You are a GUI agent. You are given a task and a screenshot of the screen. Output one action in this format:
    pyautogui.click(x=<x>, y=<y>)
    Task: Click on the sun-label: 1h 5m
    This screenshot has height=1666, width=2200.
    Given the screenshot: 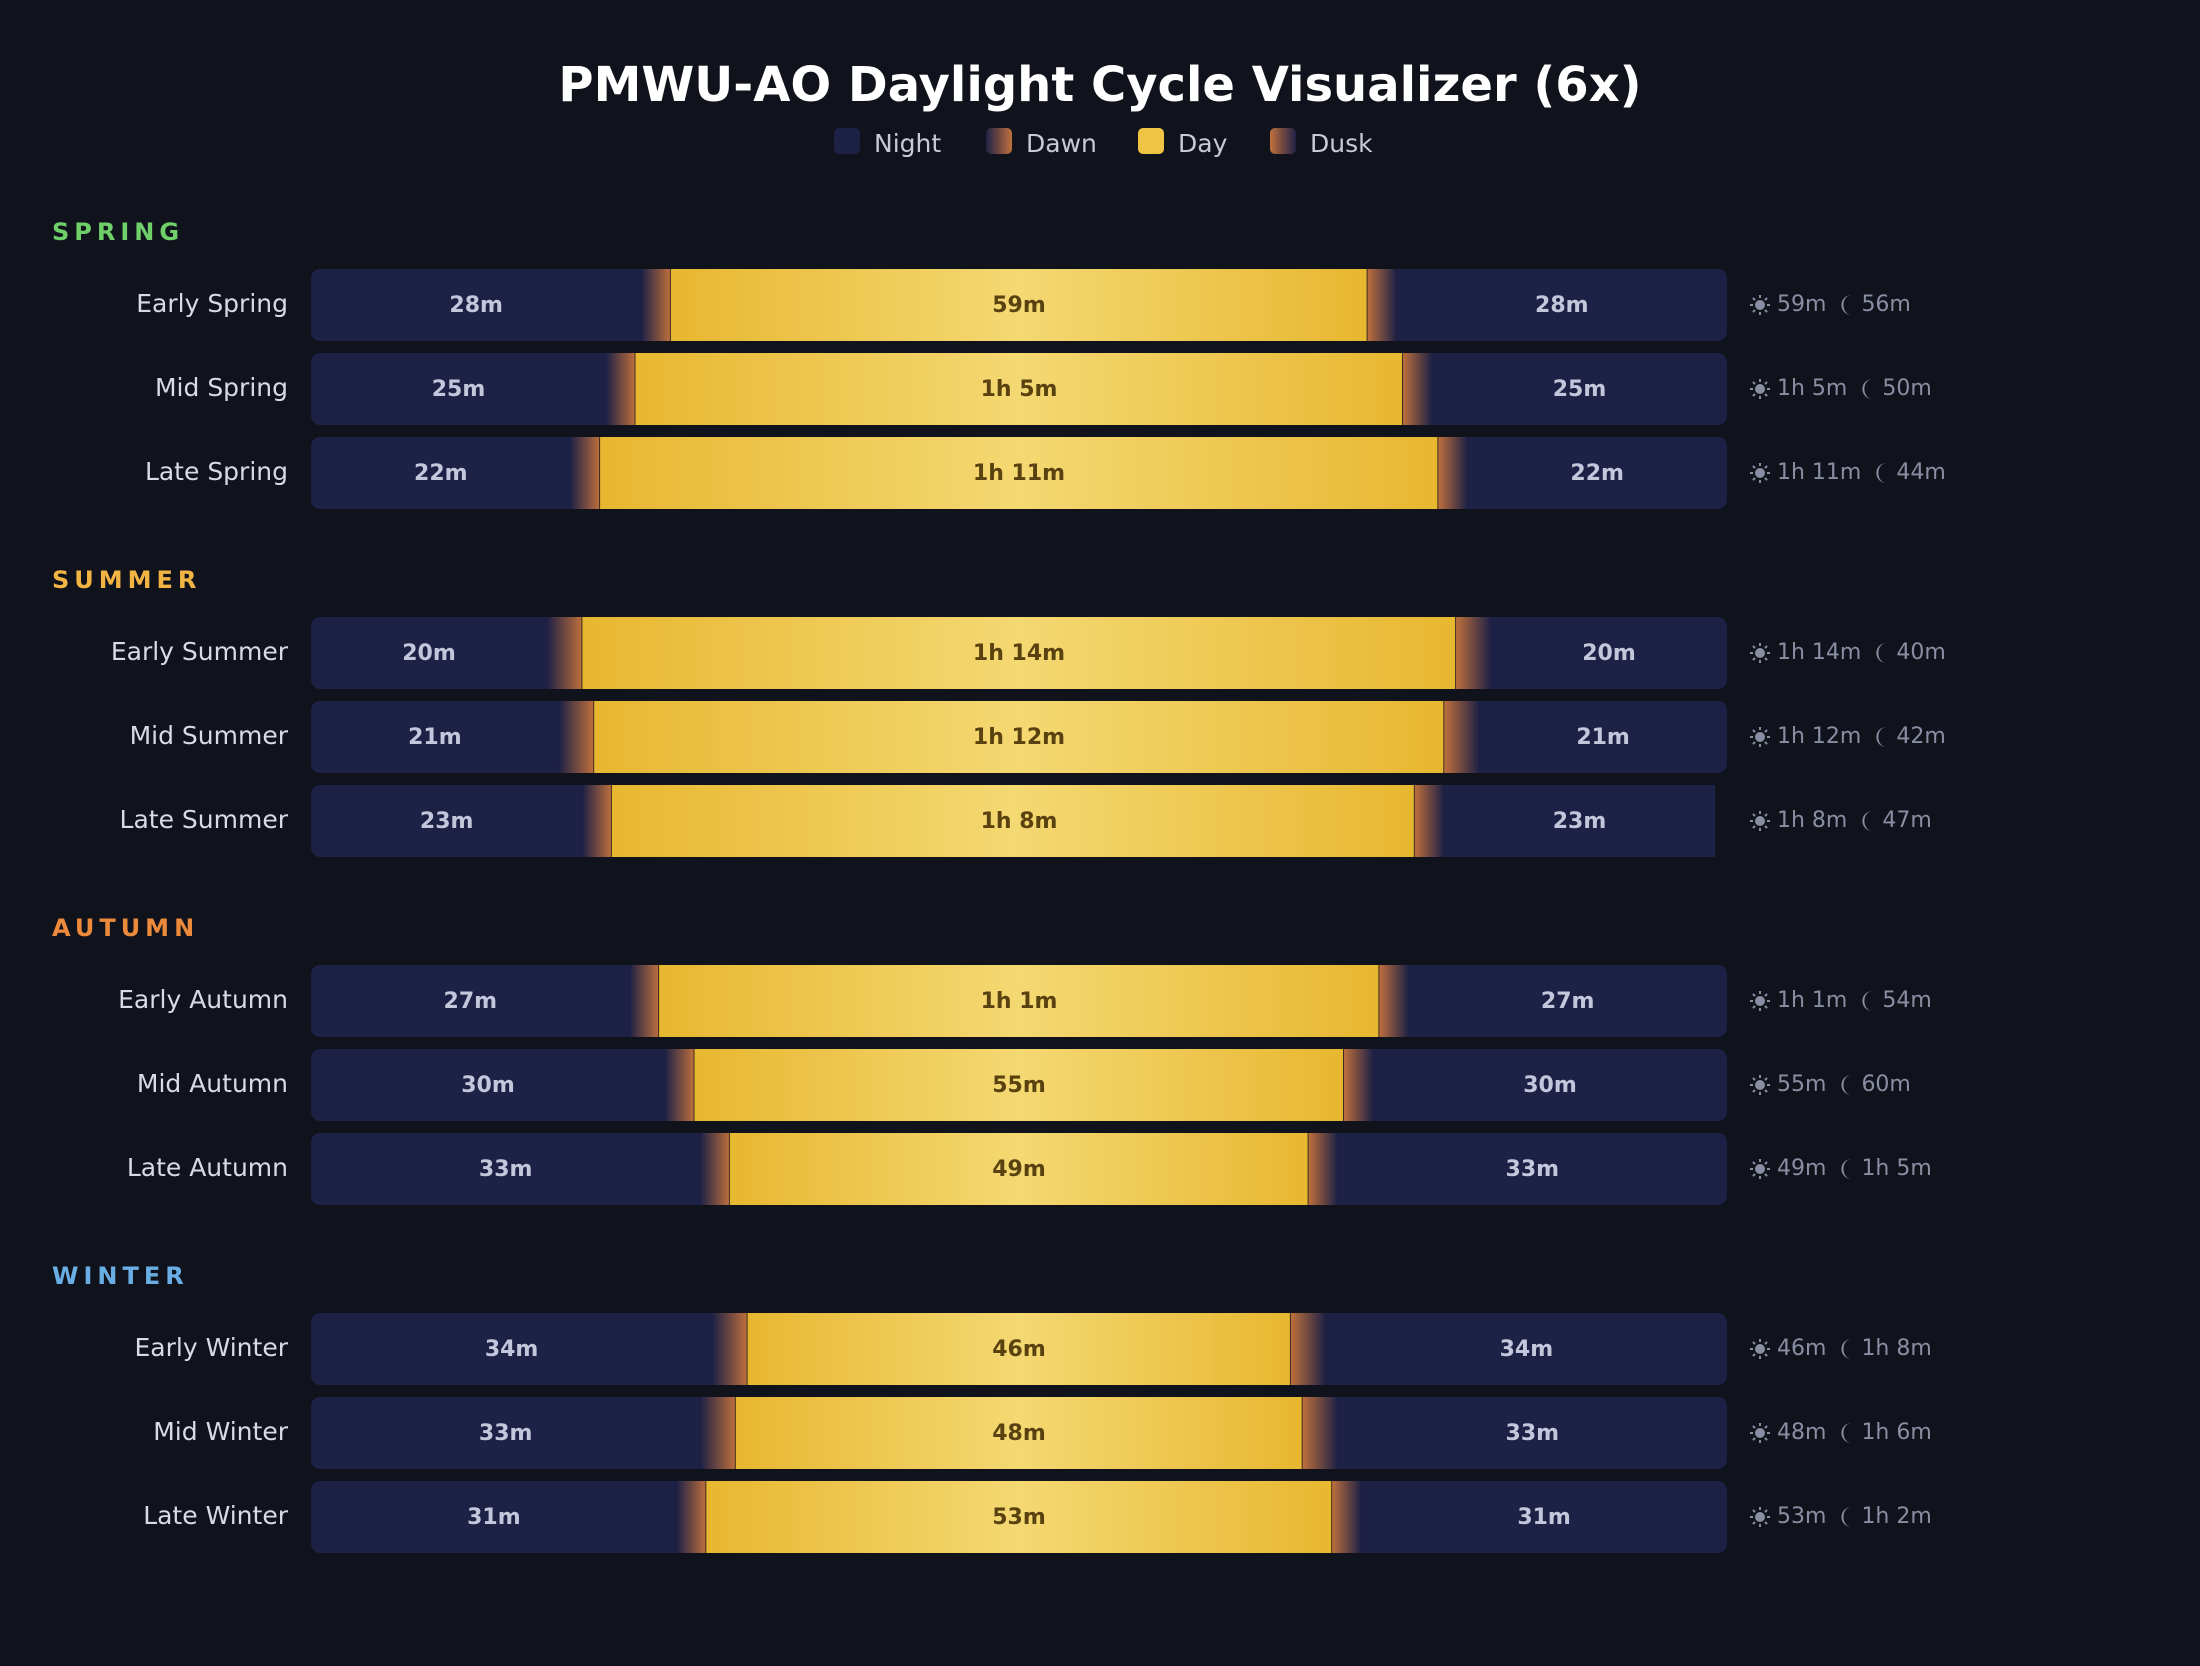 What is the action you would take?
    pyautogui.click(x=1812, y=388)
    